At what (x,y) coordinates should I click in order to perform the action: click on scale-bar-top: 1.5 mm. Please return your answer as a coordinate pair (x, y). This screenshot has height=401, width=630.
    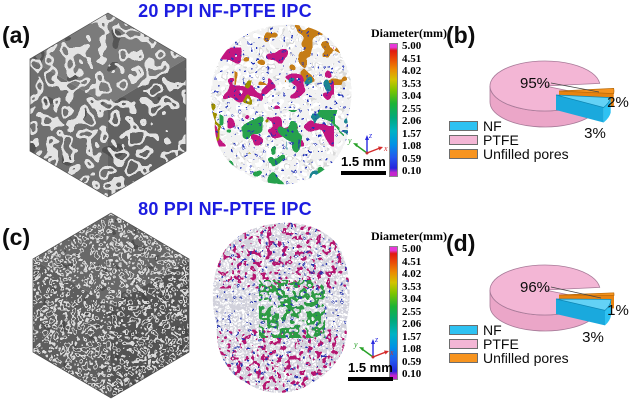
    Looking at the image, I should click on (363, 164).